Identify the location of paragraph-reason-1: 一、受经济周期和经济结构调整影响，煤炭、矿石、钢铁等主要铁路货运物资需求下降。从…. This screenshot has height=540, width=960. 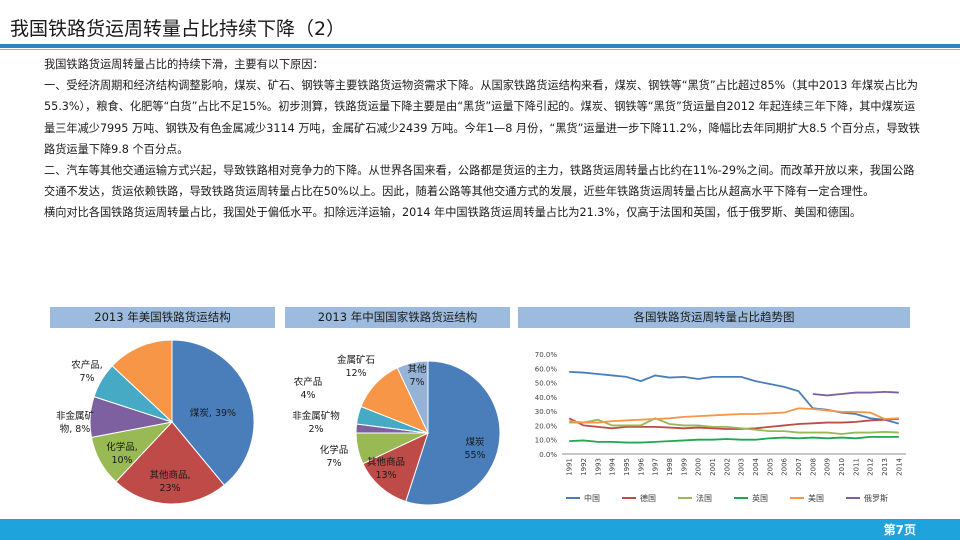
(482, 117).